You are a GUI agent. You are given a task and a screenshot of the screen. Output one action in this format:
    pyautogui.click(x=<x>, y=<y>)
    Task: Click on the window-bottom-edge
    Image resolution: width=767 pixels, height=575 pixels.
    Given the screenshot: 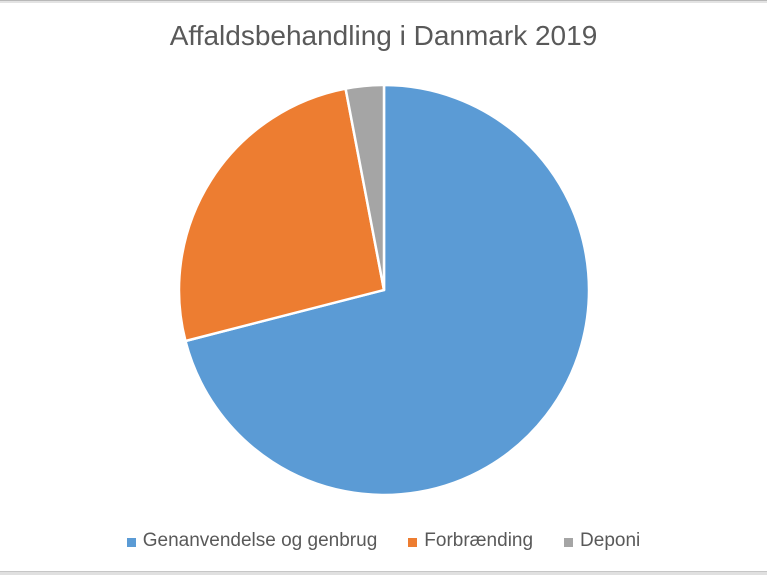 What is the action you would take?
    pyautogui.click(x=383, y=573)
    